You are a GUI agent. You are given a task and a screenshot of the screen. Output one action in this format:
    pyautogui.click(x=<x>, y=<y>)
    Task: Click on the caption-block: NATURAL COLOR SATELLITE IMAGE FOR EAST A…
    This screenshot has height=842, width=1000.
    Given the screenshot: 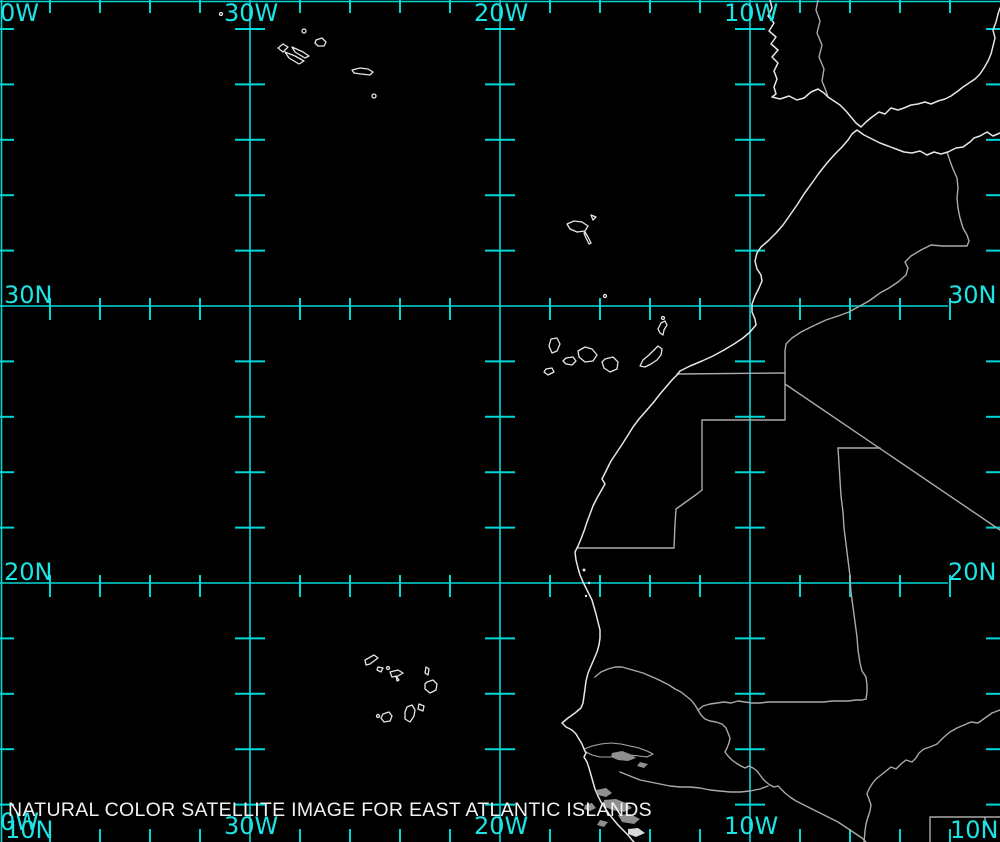 What is the action you would take?
    pyautogui.click(x=330, y=798)
    